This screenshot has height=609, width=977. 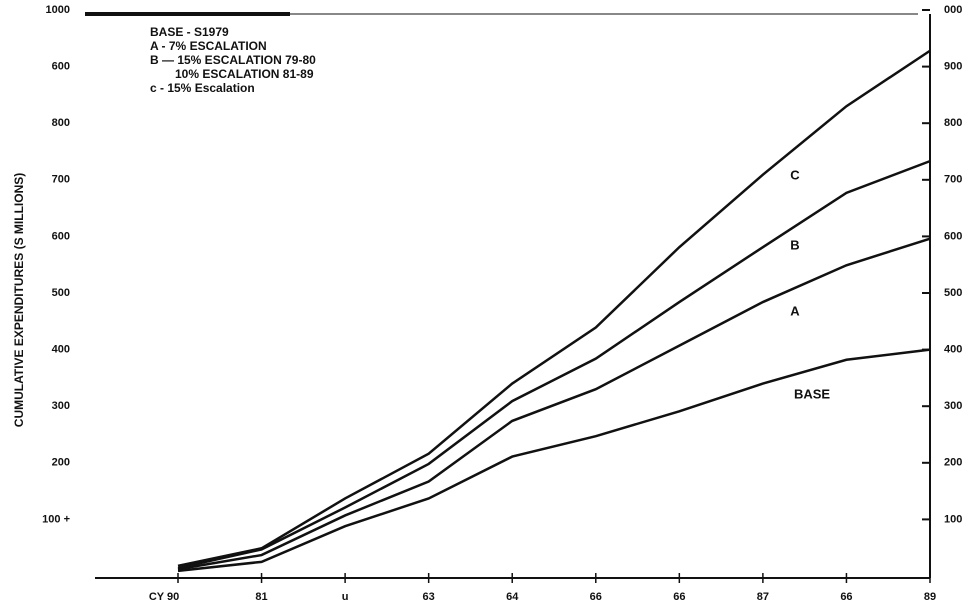 What do you see at coordinates (261, 597) in the screenshot?
I see `x-tick-label: 81` at bounding box center [261, 597].